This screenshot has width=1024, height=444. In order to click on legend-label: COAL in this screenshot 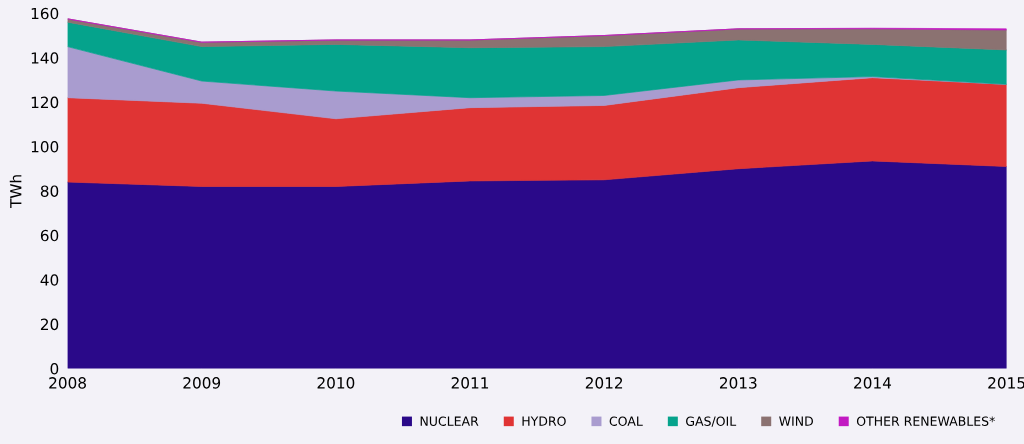, I will do `click(626, 421)`.